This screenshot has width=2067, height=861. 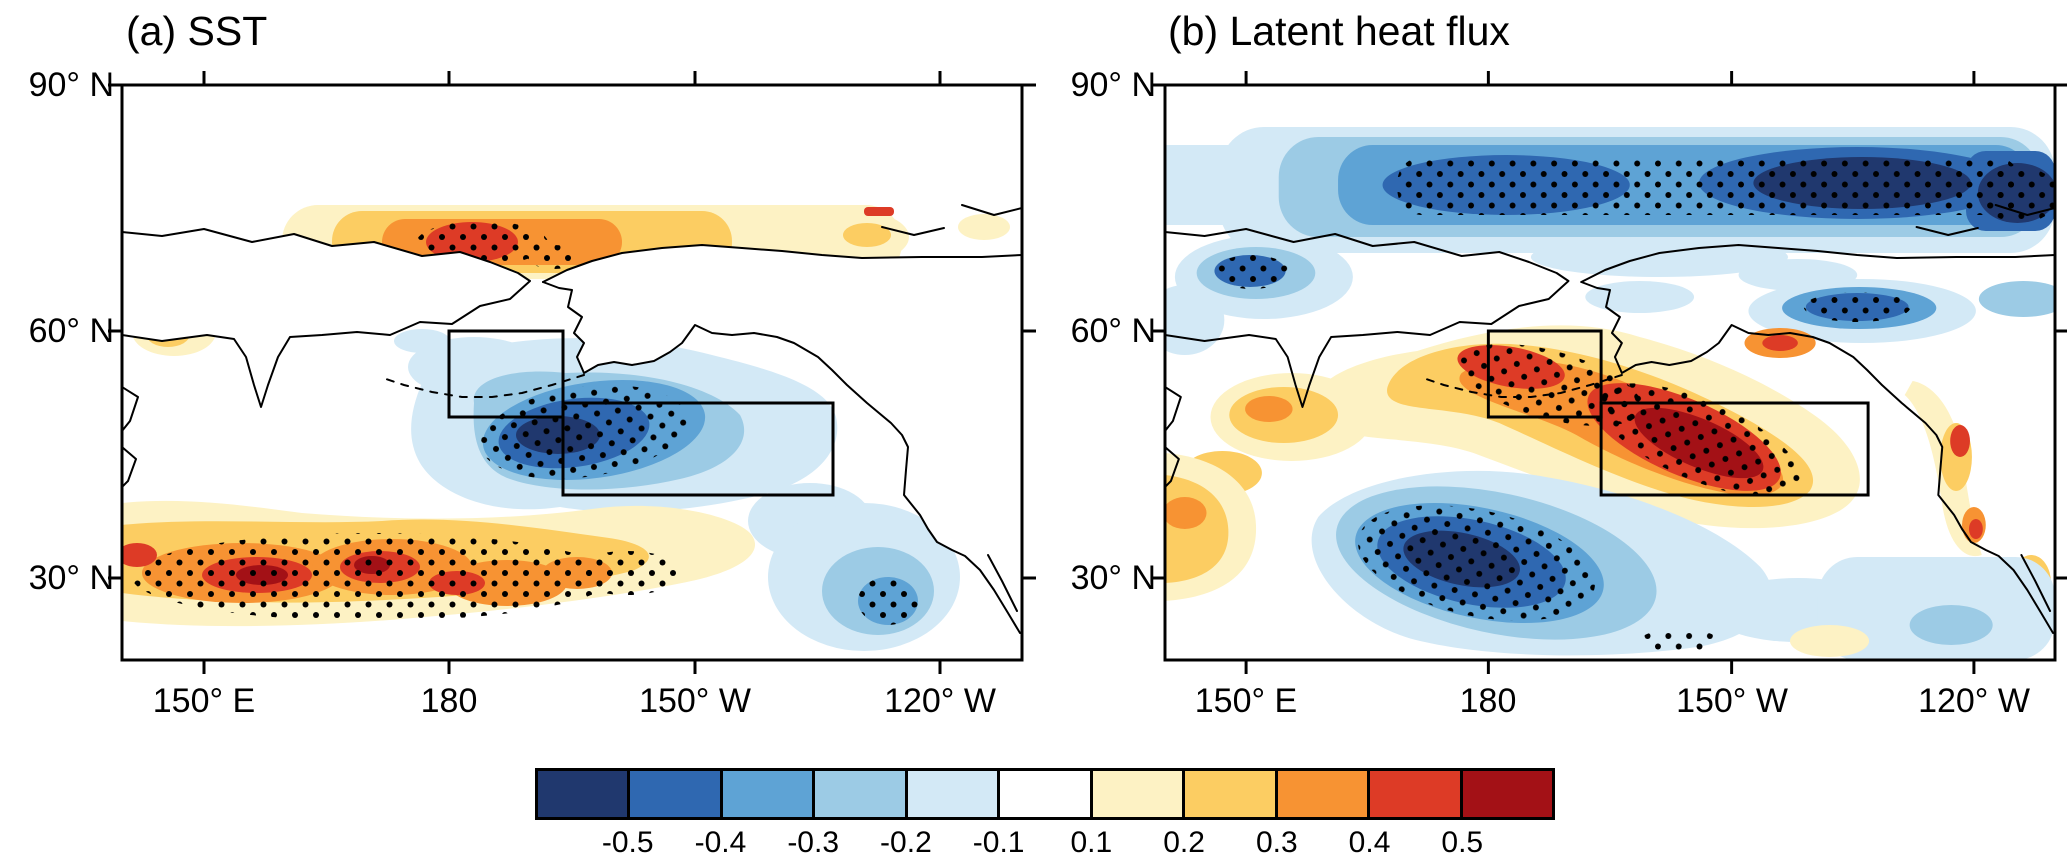 What do you see at coordinates (1339, 31) in the screenshot?
I see `panel-b-title: (b) Latent heat flux` at bounding box center [1339, 31].